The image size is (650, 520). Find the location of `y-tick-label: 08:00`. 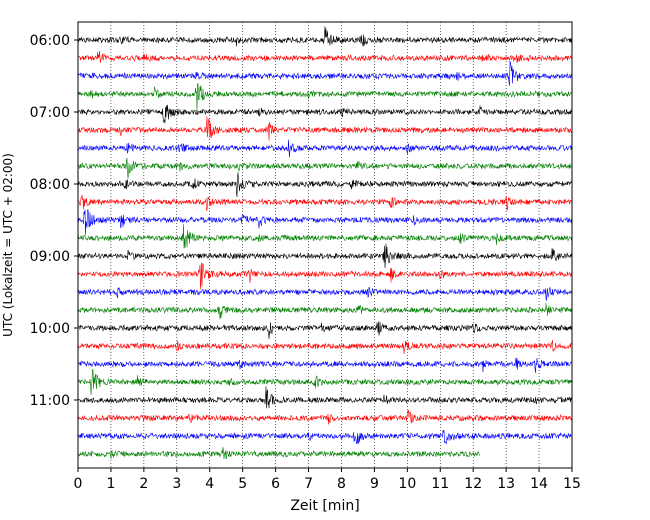

y-tick-label: 08:00 is located at coordinates (50, 185).